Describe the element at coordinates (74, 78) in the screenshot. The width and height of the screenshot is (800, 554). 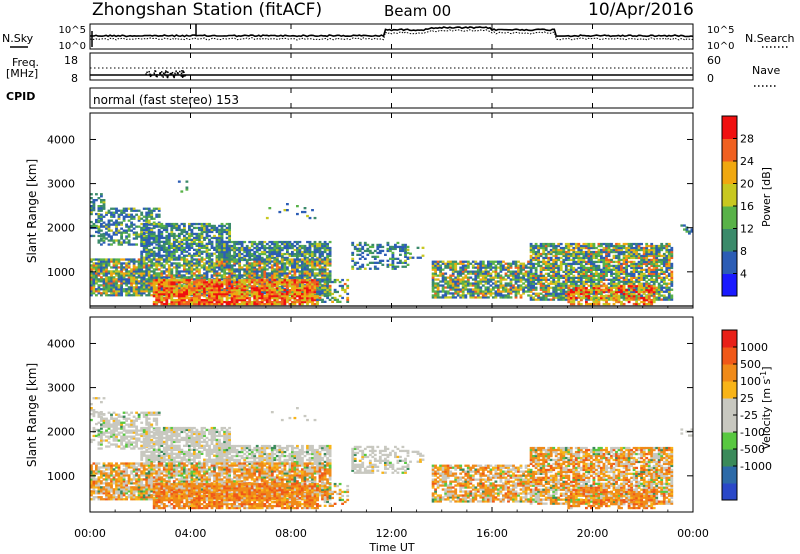
I see `freq-tick-bottom: 8` at that location.